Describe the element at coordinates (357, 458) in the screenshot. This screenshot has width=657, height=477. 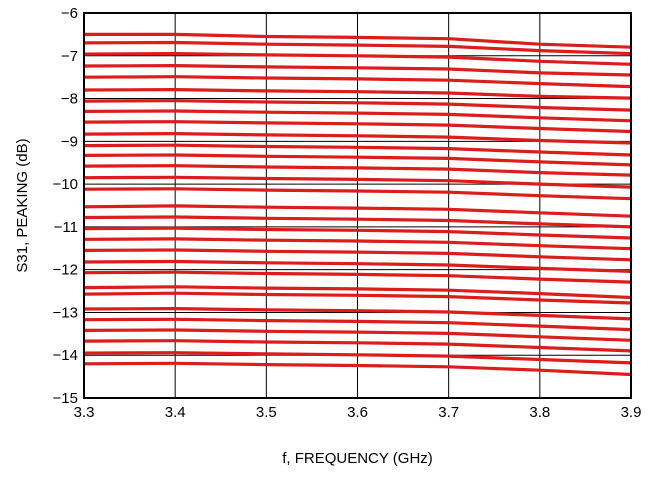
I see `x-axis-title: f, FREQUENCY (GHz)` at that location.